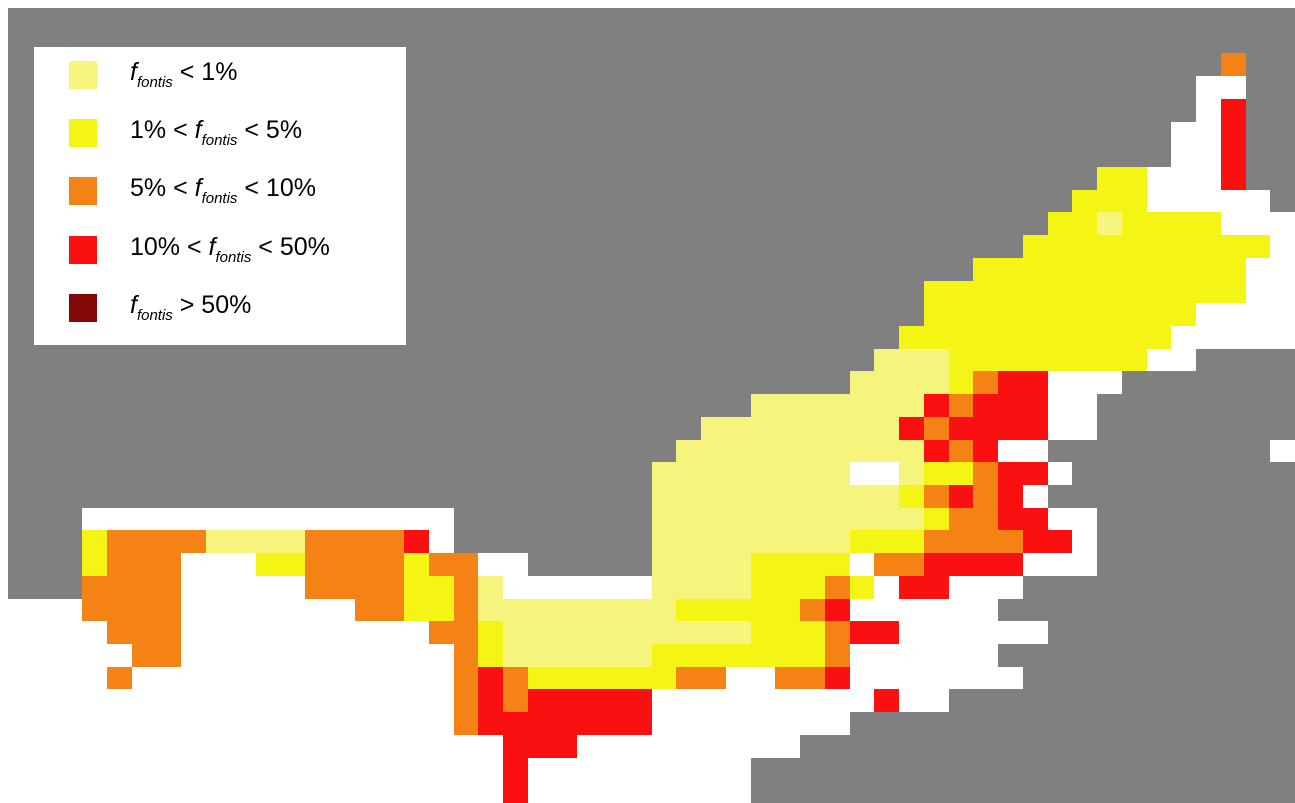 The width and height of the screenshot is (1295, 803). What do you see at coordinates (199, 250) in the screenshot?
I see `legend-item: 10% < ffontis < 50%` at bounding box center [199, 250].